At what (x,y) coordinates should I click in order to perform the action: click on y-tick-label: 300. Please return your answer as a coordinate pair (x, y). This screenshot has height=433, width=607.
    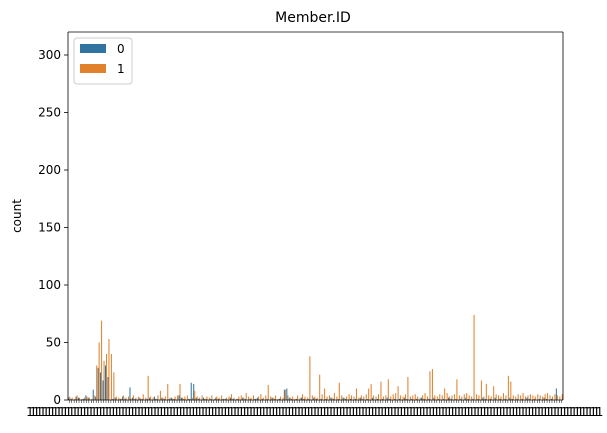
    Looking at the image, I should click on (49, 55).